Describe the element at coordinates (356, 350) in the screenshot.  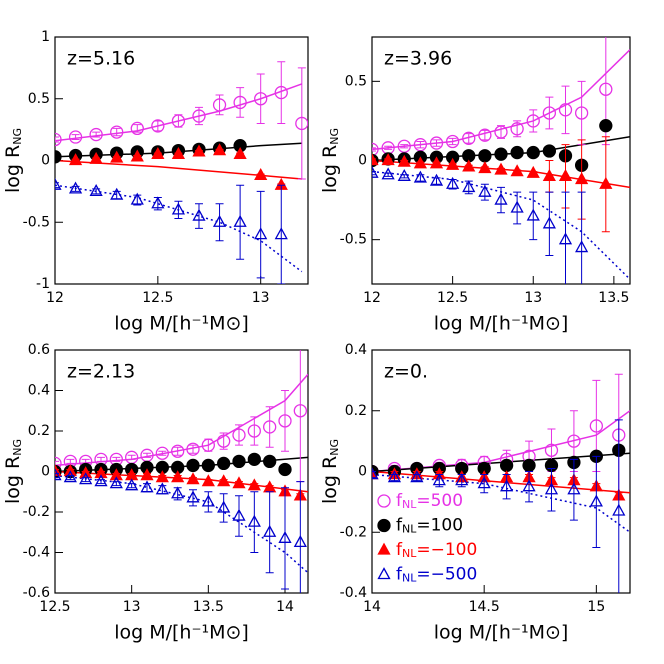
I see `y-tick-label: 0.4` at that location.